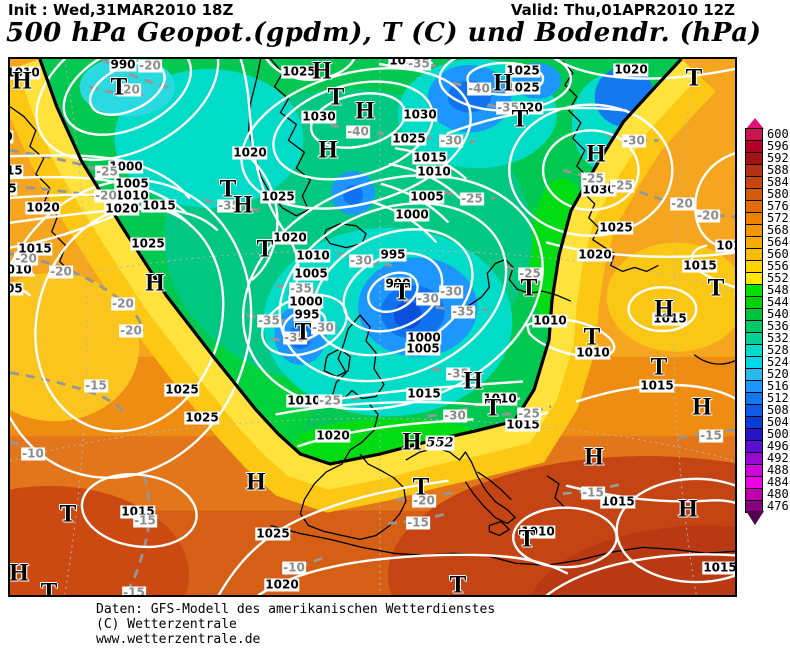 The image size is (790, 648). Describe the element at coordinates (778, 266) in the screenshot. I see `colorbar-tick-label: 556` at that location.